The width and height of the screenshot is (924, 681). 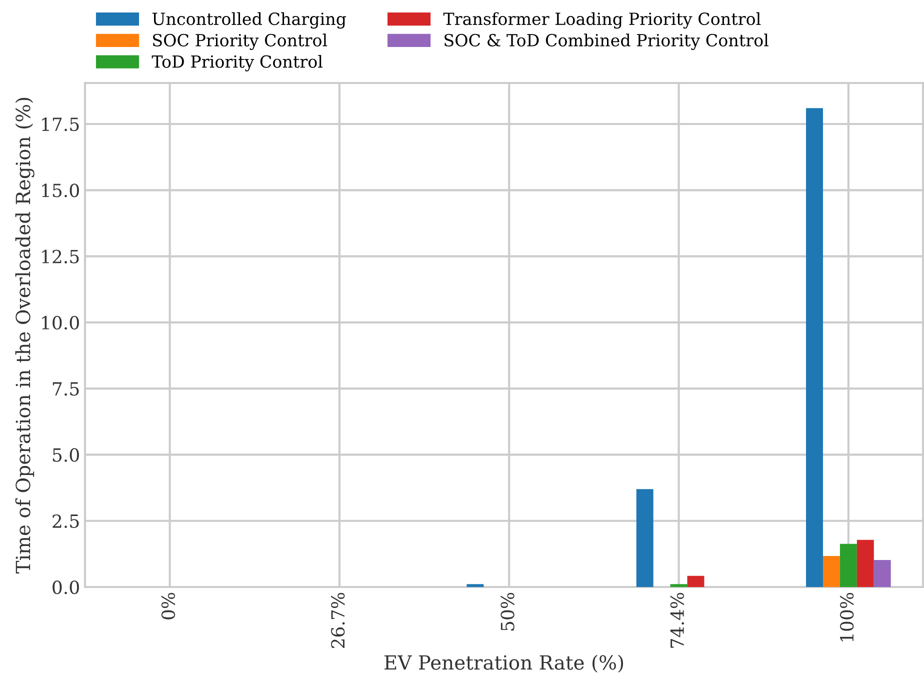 What do you see at coordinates (24, 336) in the screenshot?
I see `y-axis-title: Time of Operation in the Overloaded Region (%)` at bounding box center [24, 336].